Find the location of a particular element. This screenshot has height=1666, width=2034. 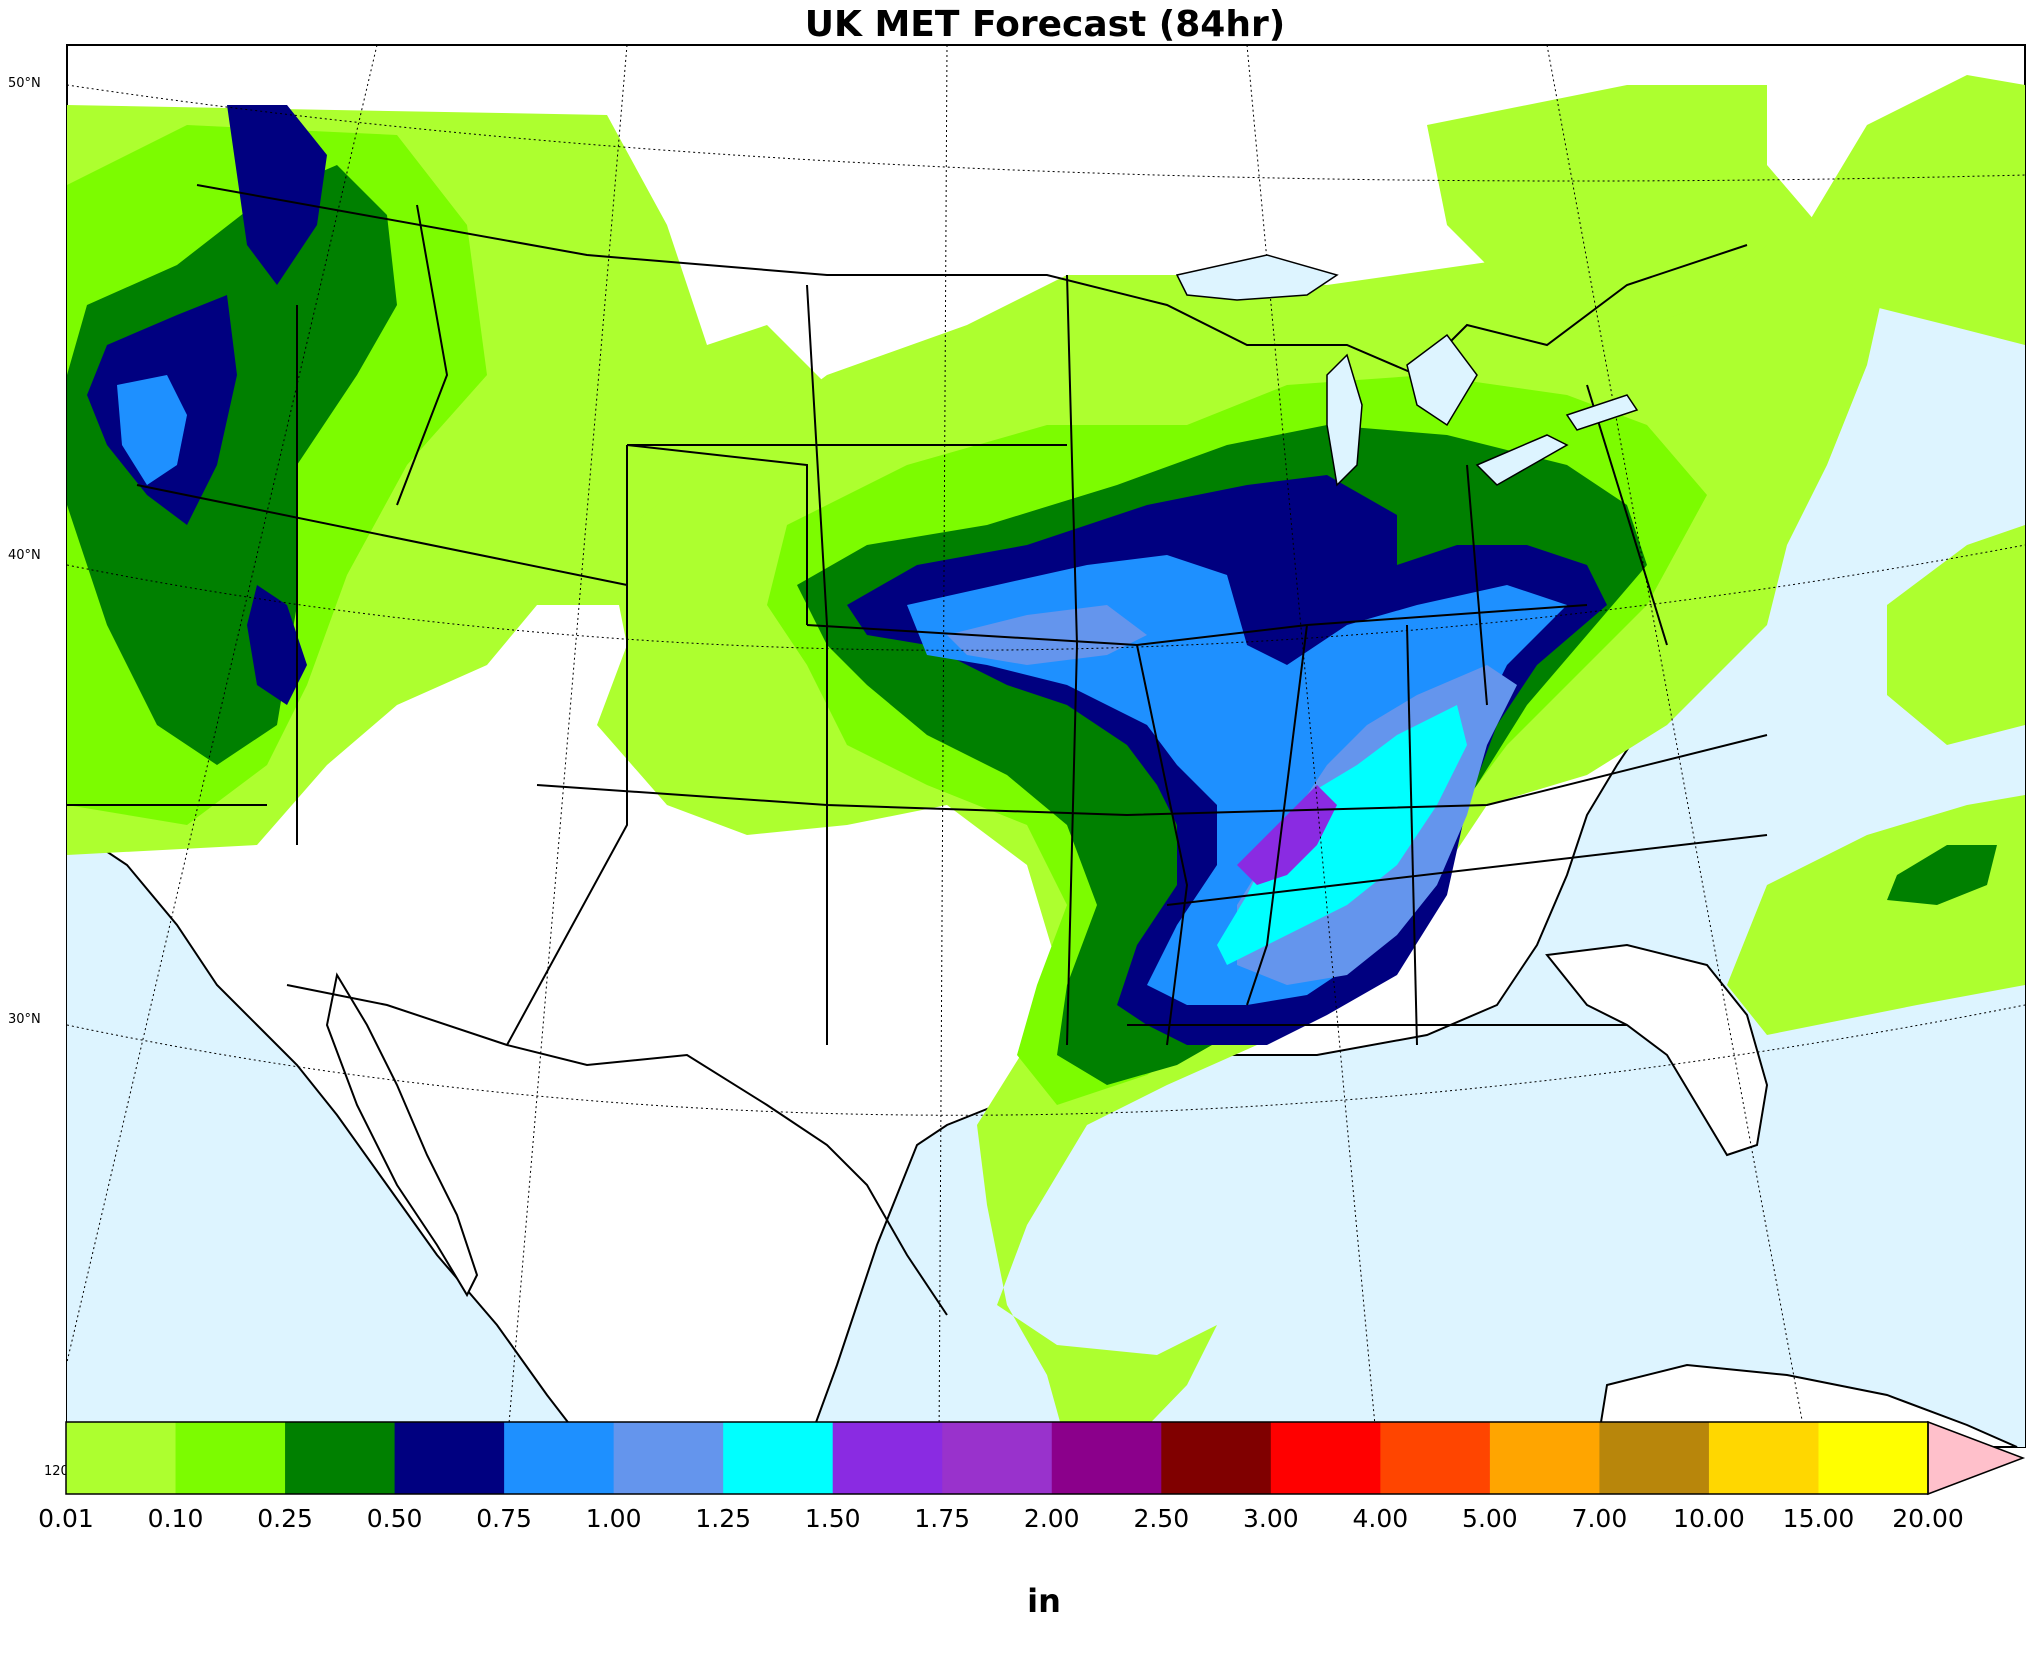

lake-erie is located at coordinates (1522, 460).